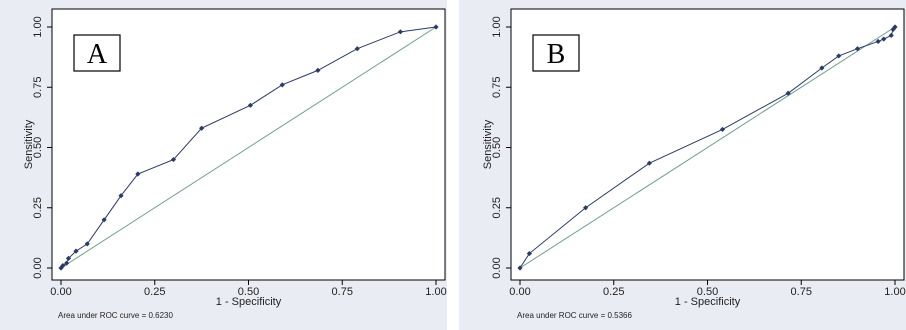 The image size is (906, 330). What do you see at coordinates (575, 315) in the screenshot?
I see `auc-footnote: Area under ROC curve = 0.5366` at bounding box center [575, 315].